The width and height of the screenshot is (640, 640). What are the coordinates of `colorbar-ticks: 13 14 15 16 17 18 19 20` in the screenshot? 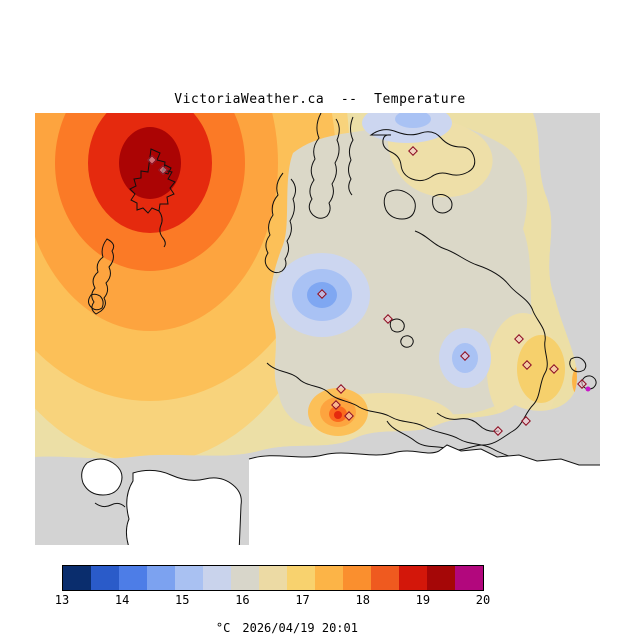 It's located at (272, 600).